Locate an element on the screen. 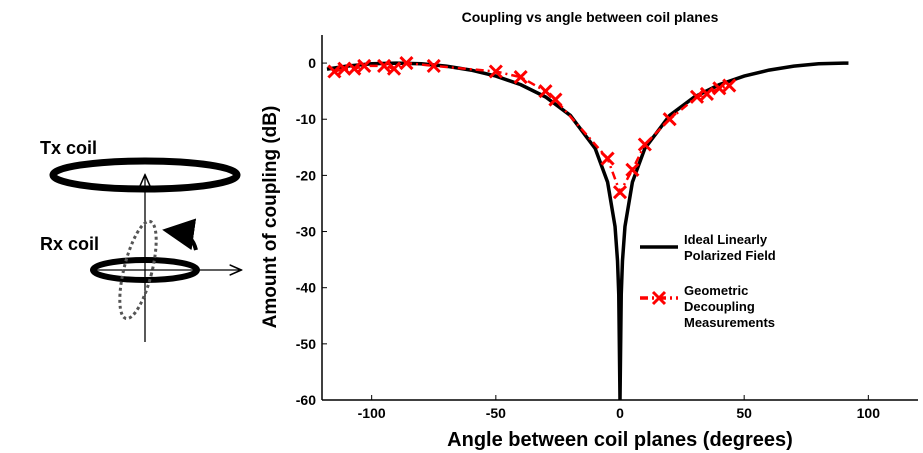  y-tick-label: -10 is located at coordinates (306, 119).